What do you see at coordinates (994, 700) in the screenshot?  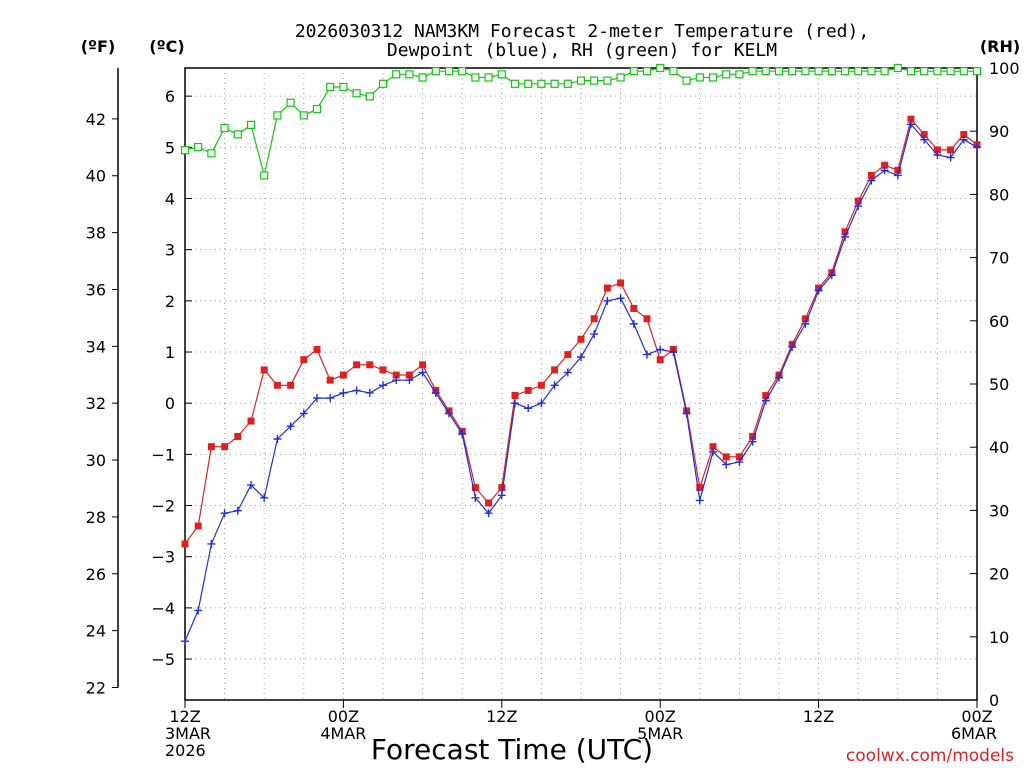 I see `rh-tick-label: 0` at bounding box center [994, 700].